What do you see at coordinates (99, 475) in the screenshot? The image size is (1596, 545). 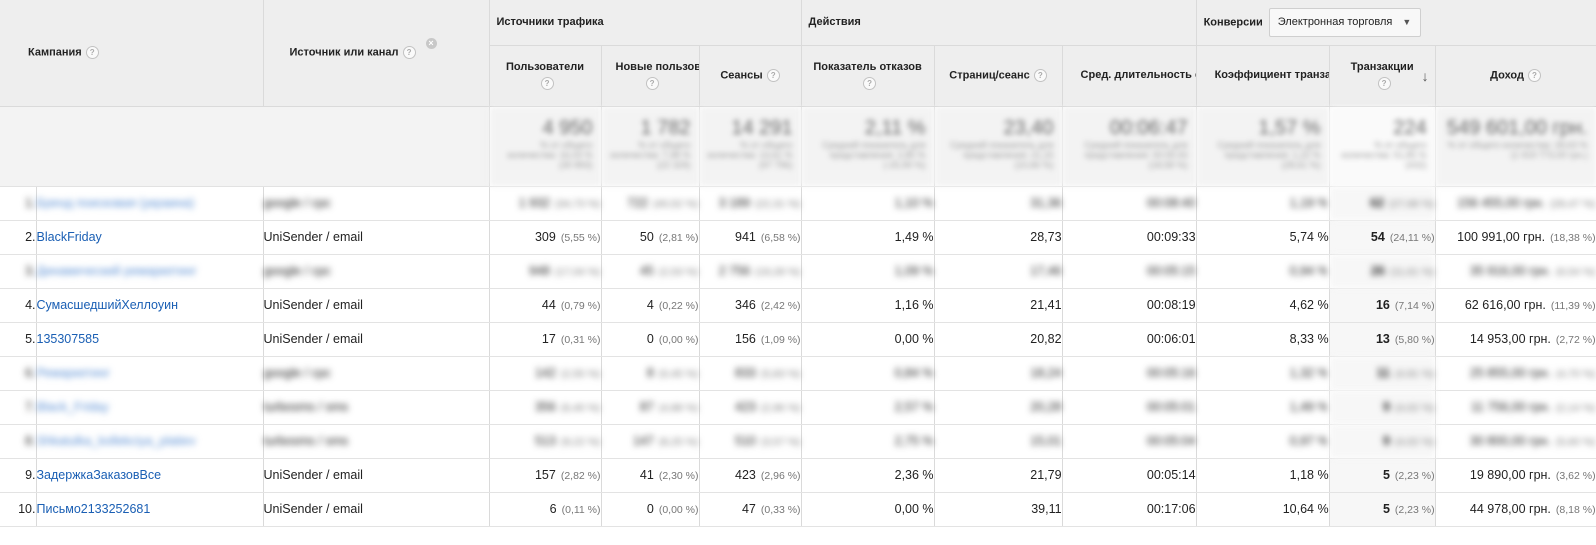 I see `campaign-link: ЗадержкаЗаказовВсе` at bounding box center [99, 475].